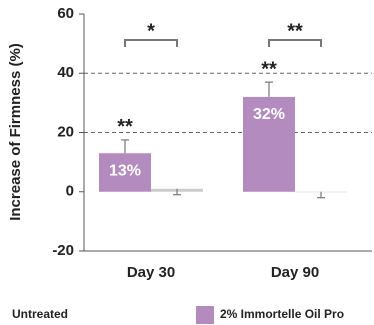 The image size is (374, 325). What do you see at coordinates (282, 314) in the screenshot?
I see `legend-label: 2% Immortelle Oil Pro` at bounding box center [282, 314].